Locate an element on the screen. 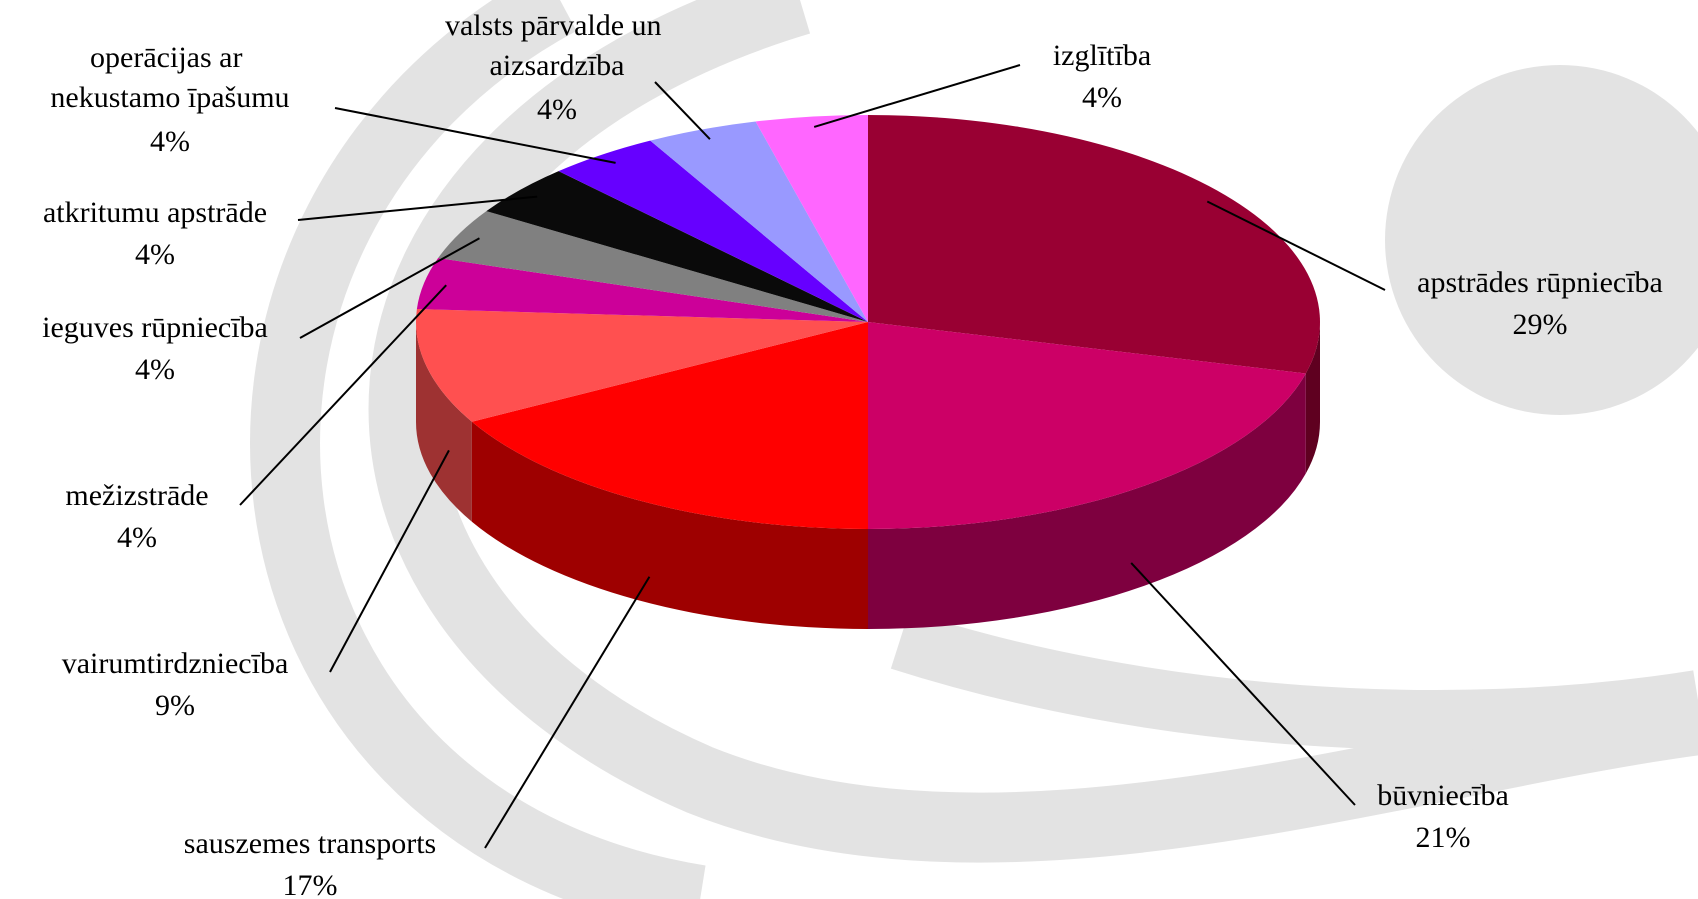 This screenshot has width=1698, height=899. value-label: 17% is located at coordinates (310, 884).